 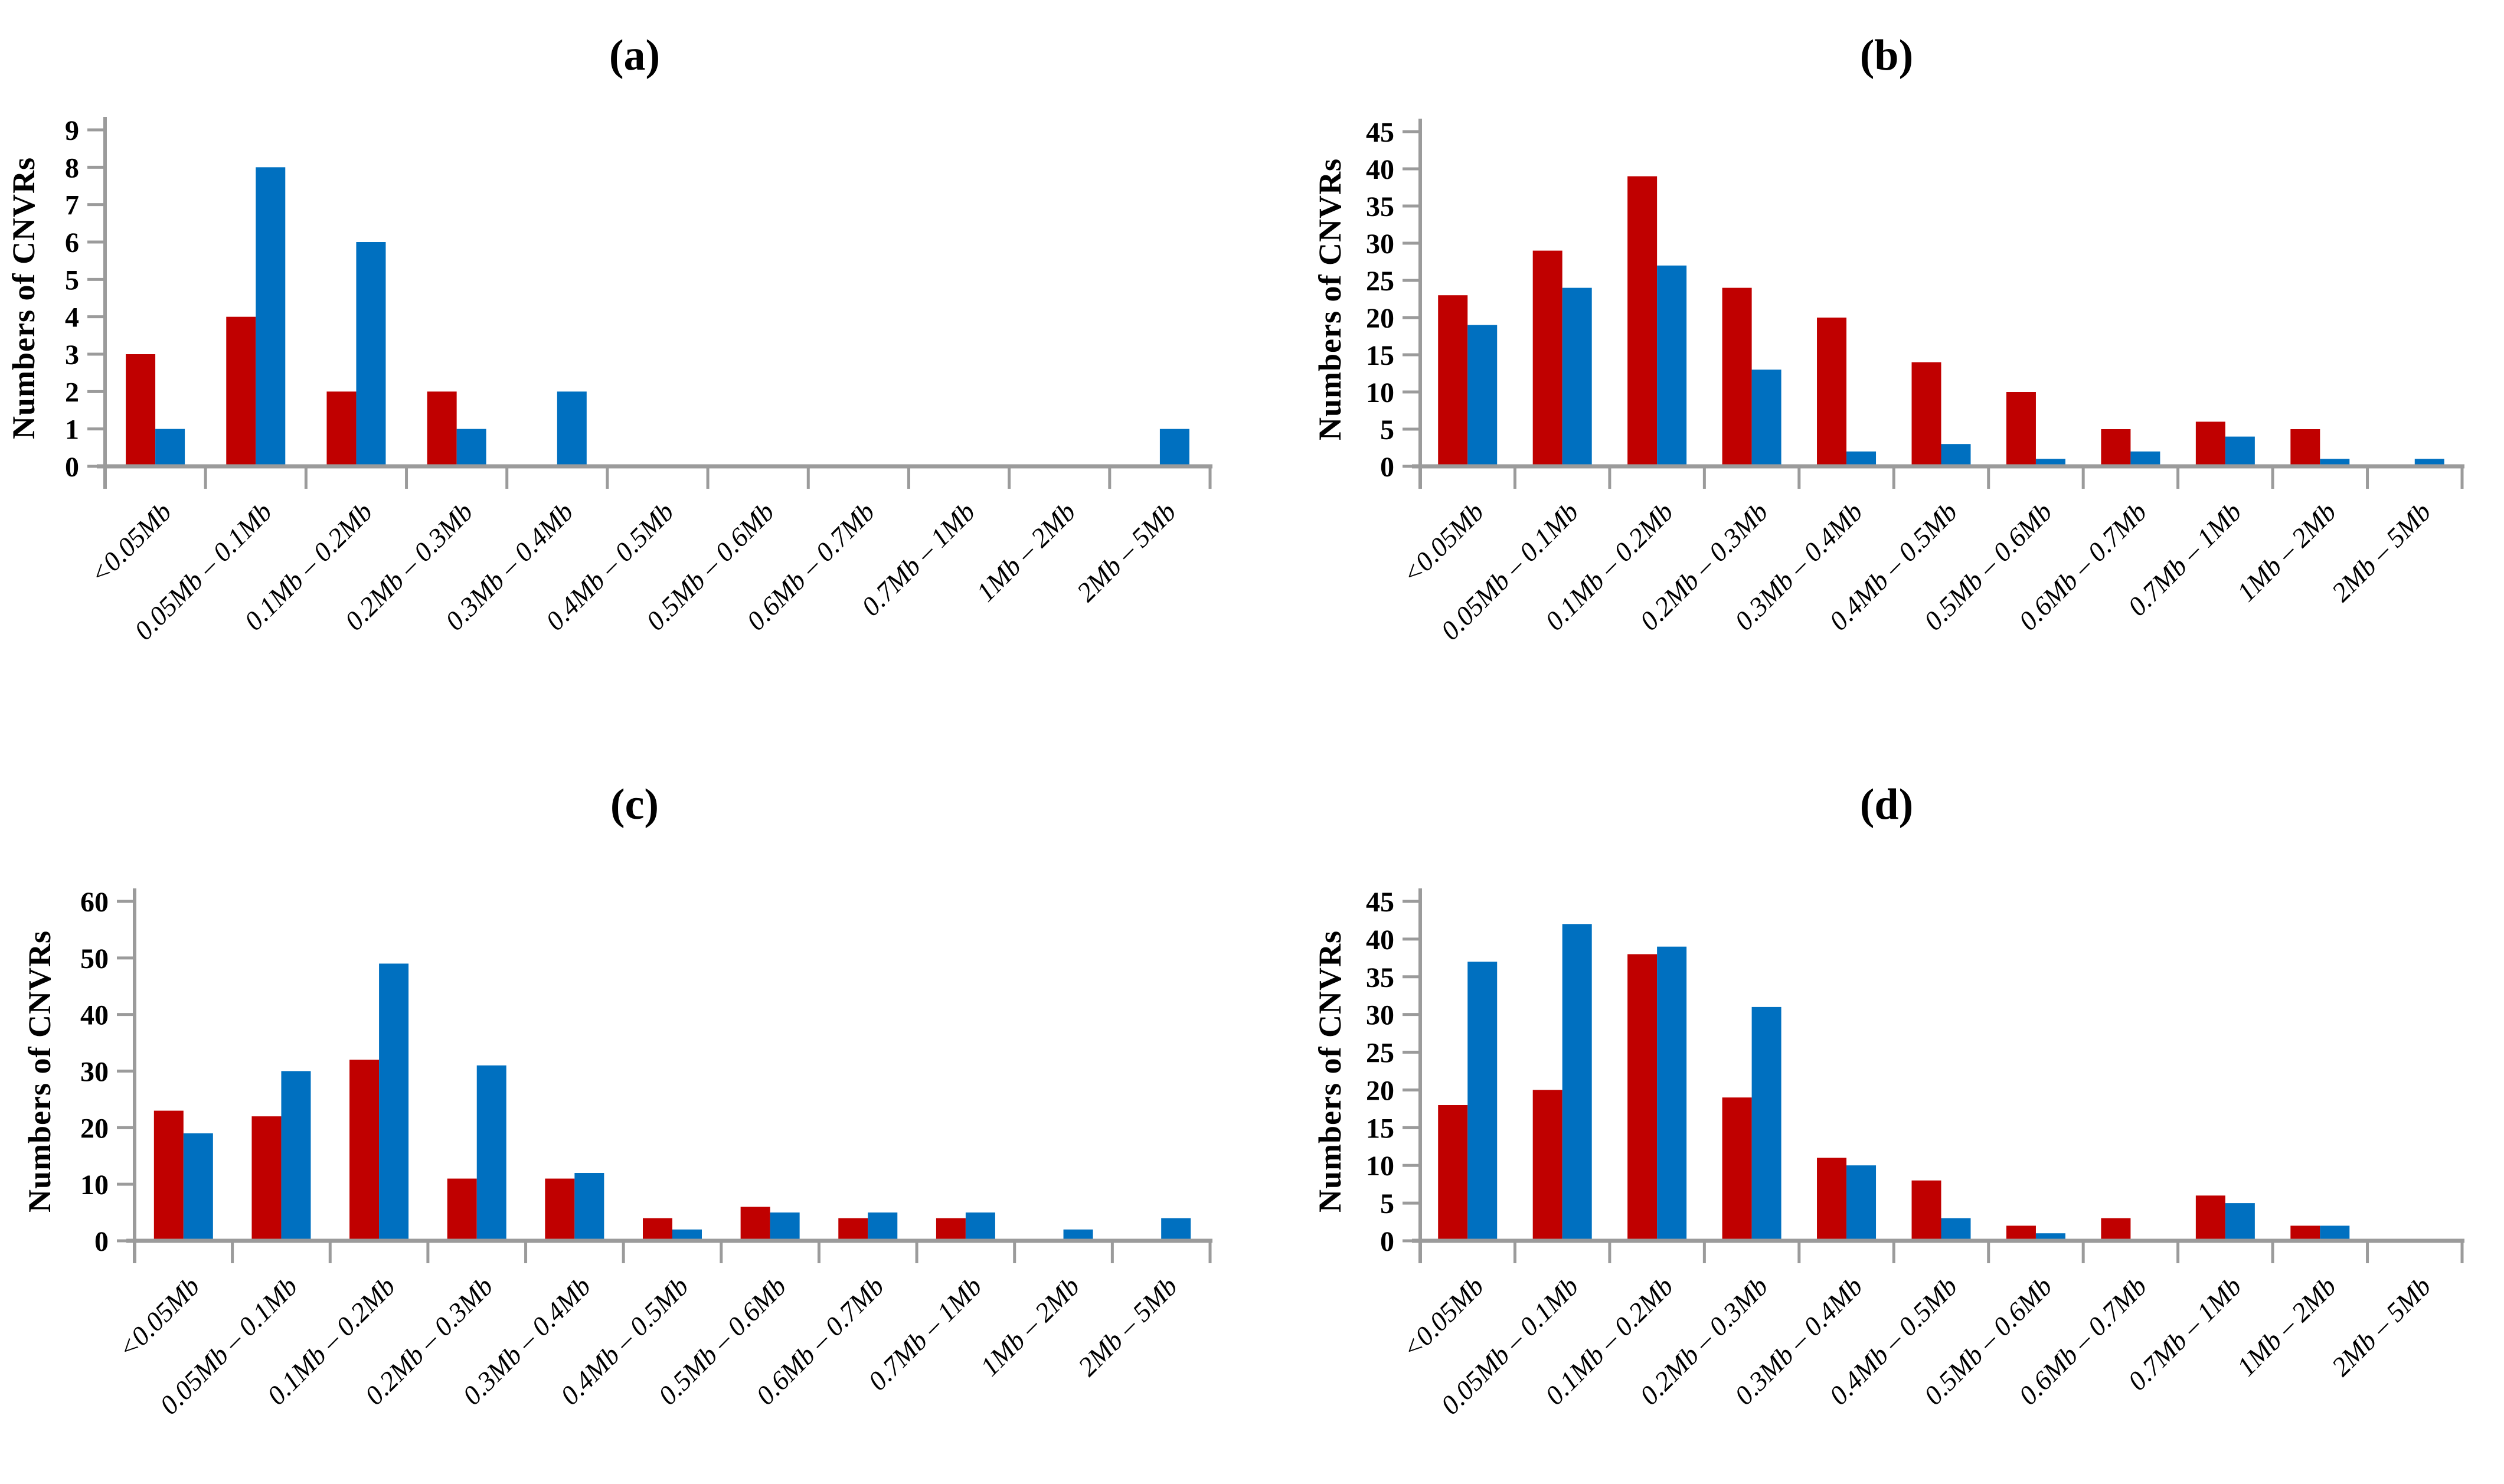 What do you see at coordinates (72, 355) in the screenshot?
I see `y-tick-label: 3` at bounding box center [72, 355].